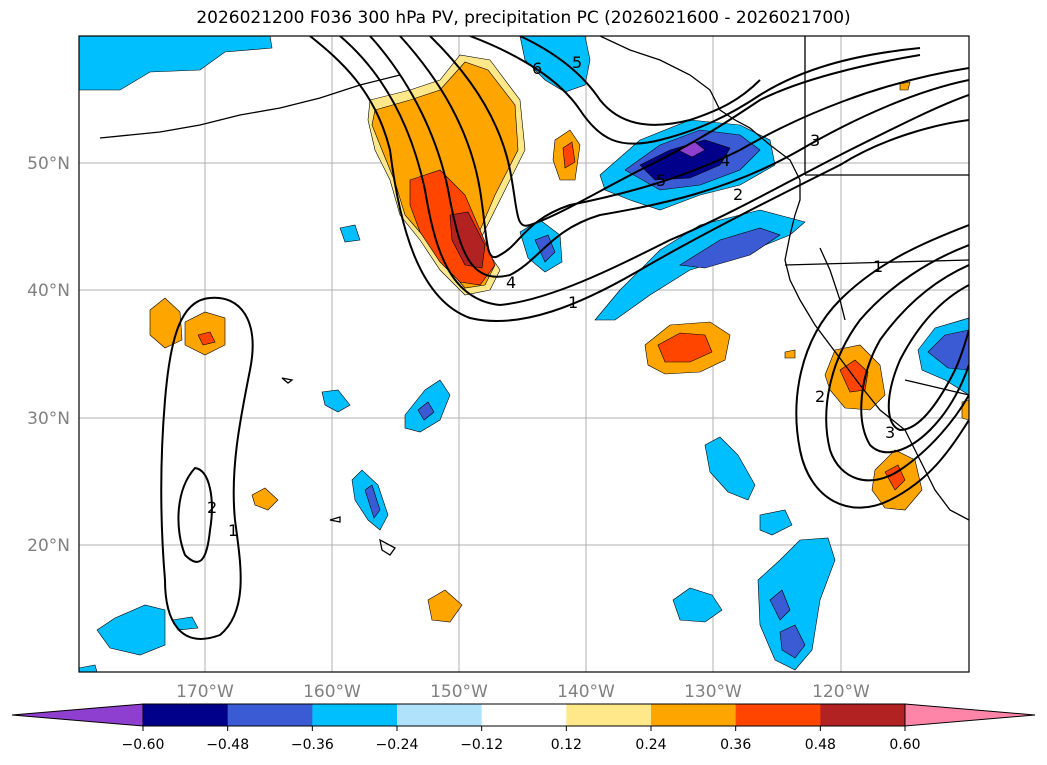 This screenshot has height=765, width=1047. Describe the element at coordinates (820, 745) in the screenshot. I see `colorbar-tick-label: 0.48` at that location.